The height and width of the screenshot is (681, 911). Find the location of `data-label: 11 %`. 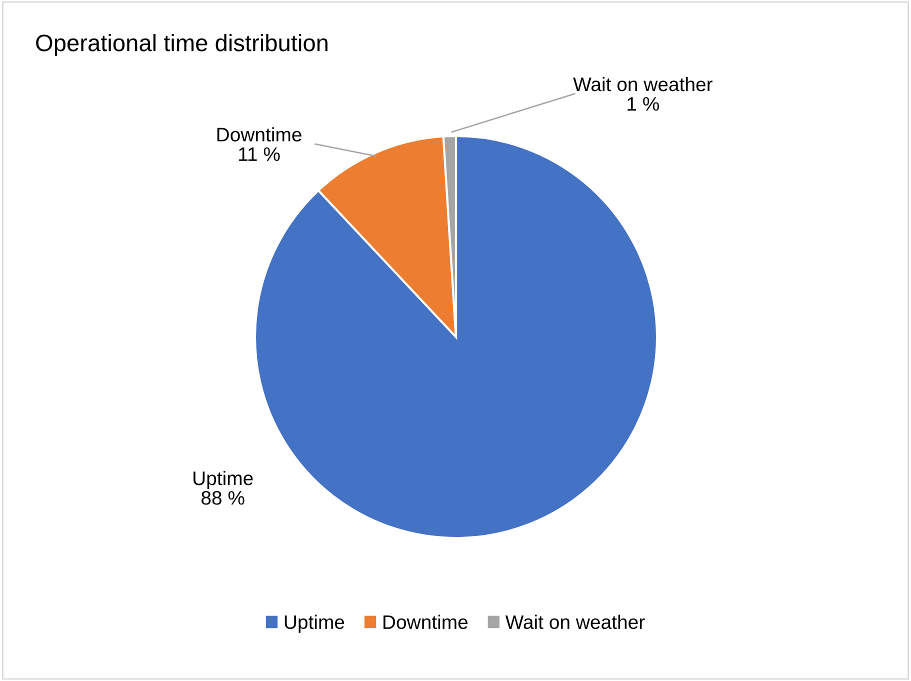

data-label: 11 % is located at coordinates (259, 154).